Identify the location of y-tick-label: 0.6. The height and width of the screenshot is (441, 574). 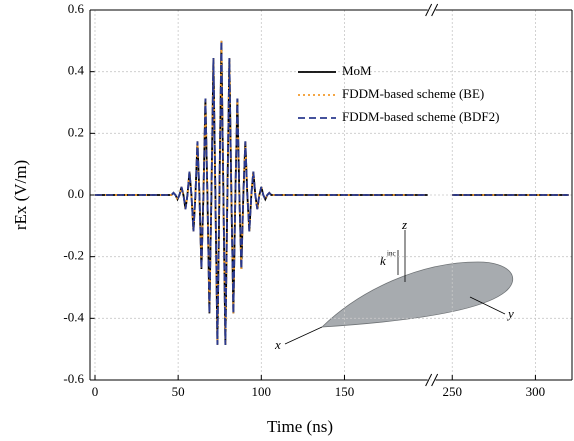
(76, 8).